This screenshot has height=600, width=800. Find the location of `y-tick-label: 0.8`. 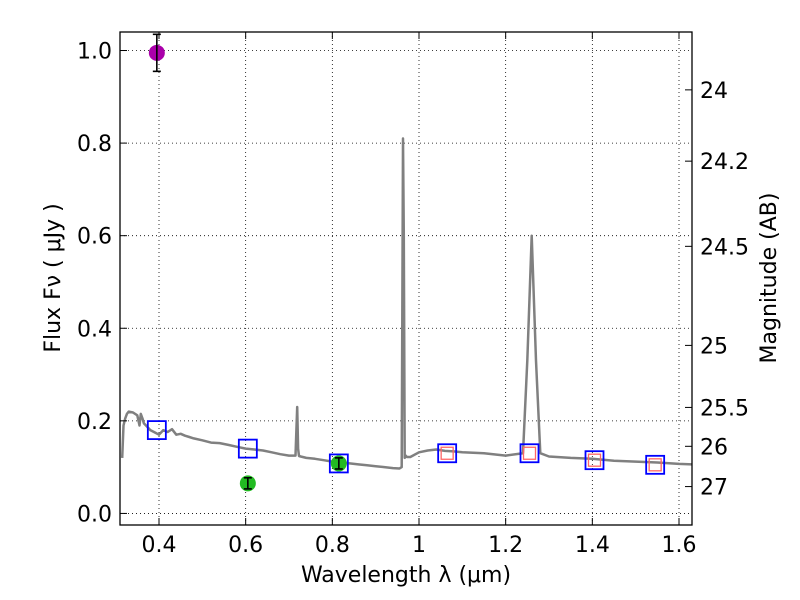

y-tick-label: 0.8 is located at coordinates (94, 144).